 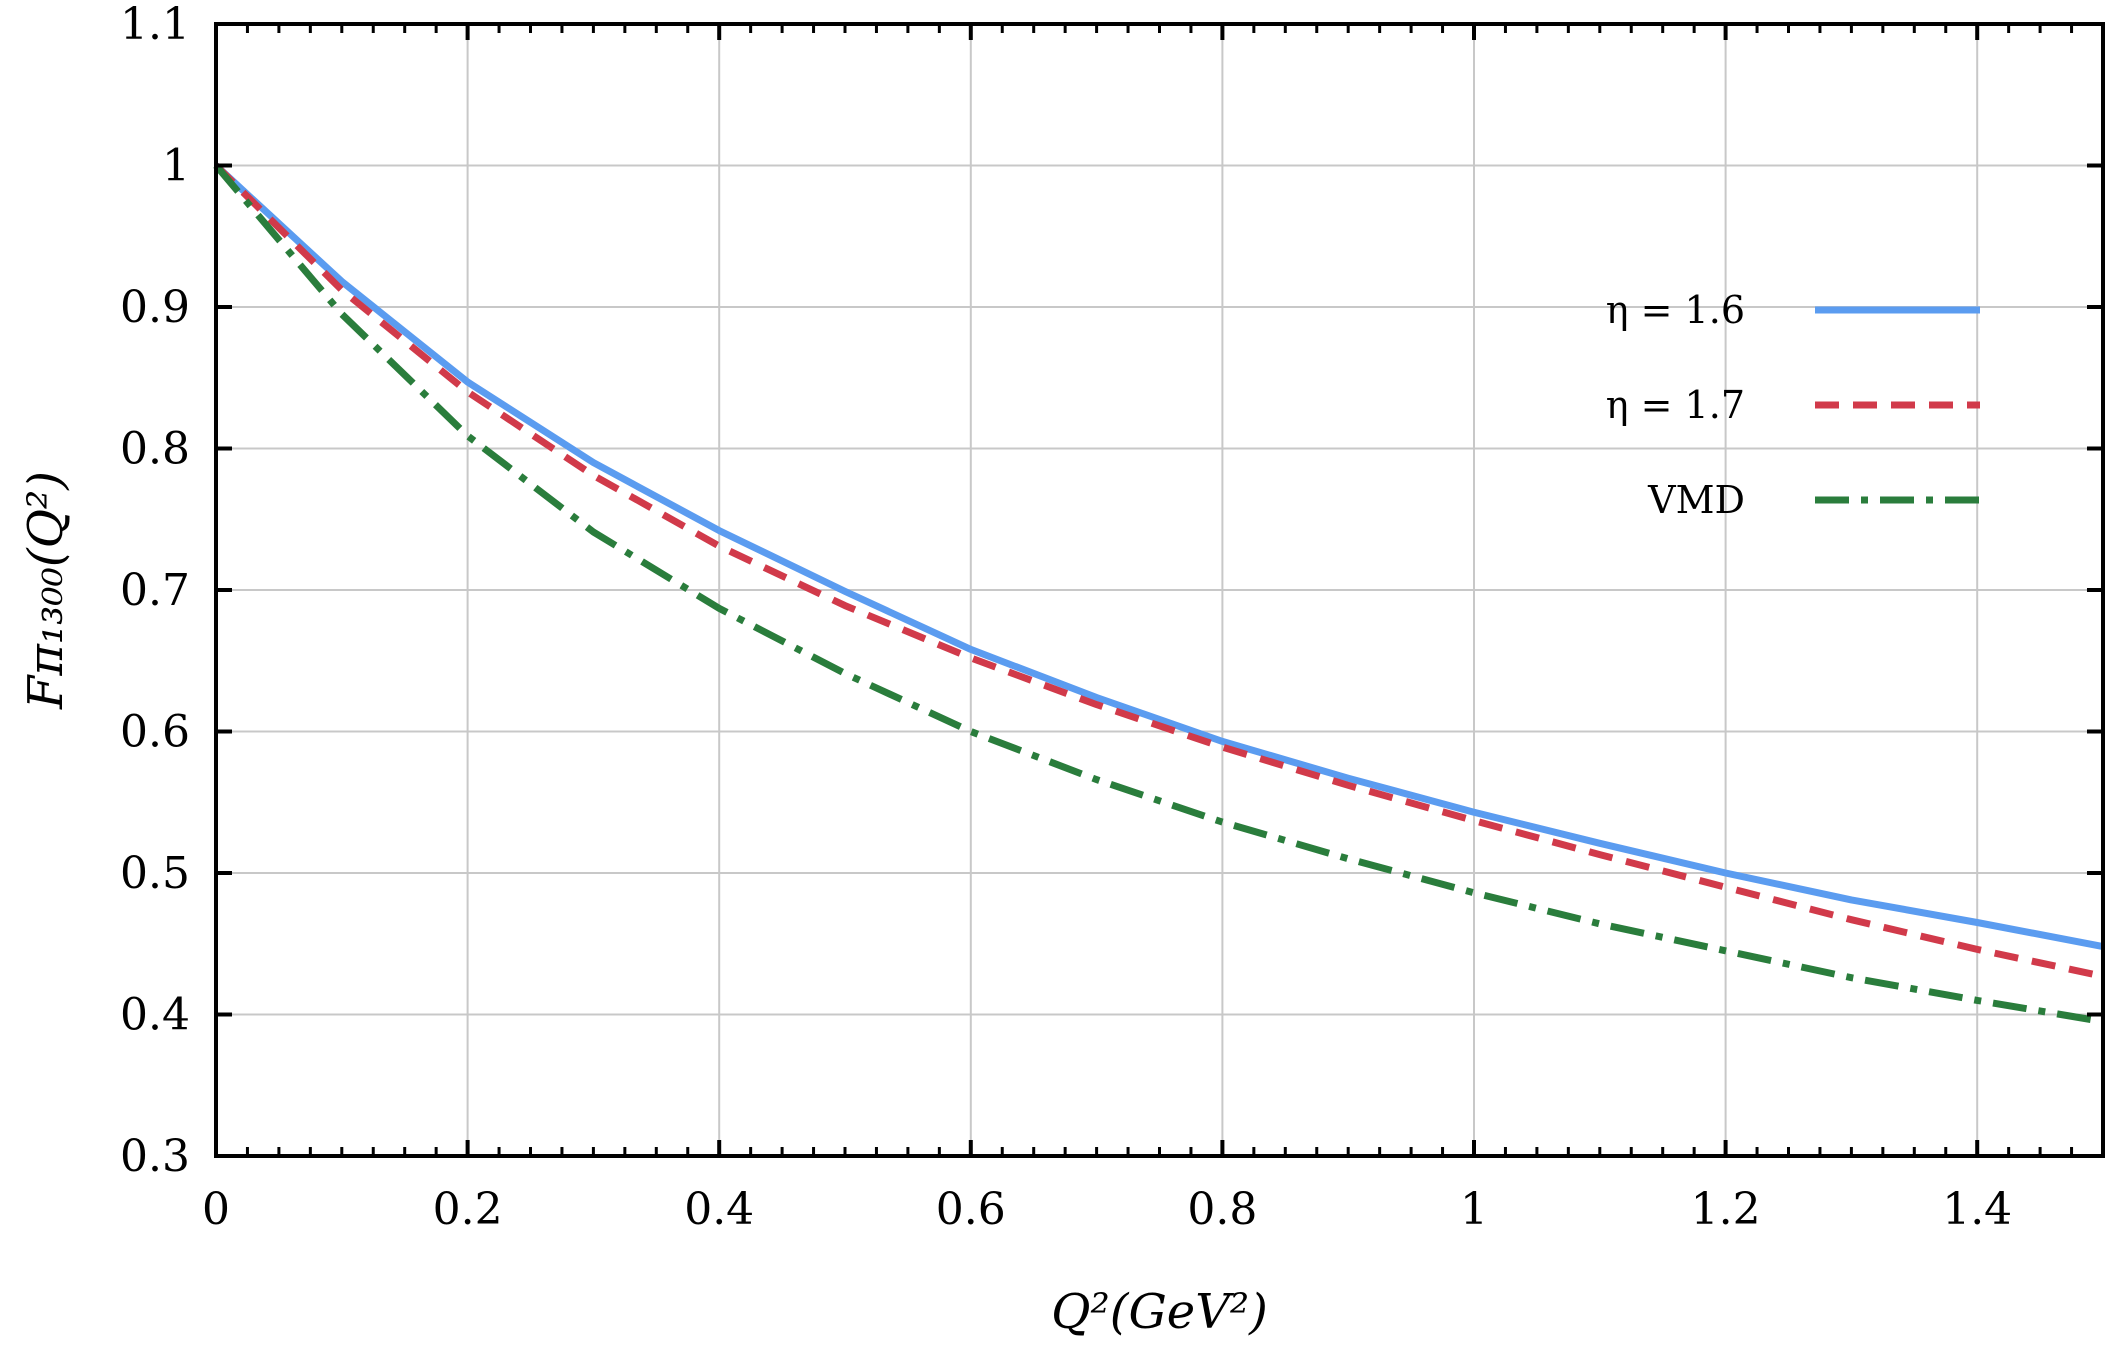 What do you see at coordinates (176, 166) in the screenshot?
I see `y-tick-label: 1` at bounding box center [176, 166].